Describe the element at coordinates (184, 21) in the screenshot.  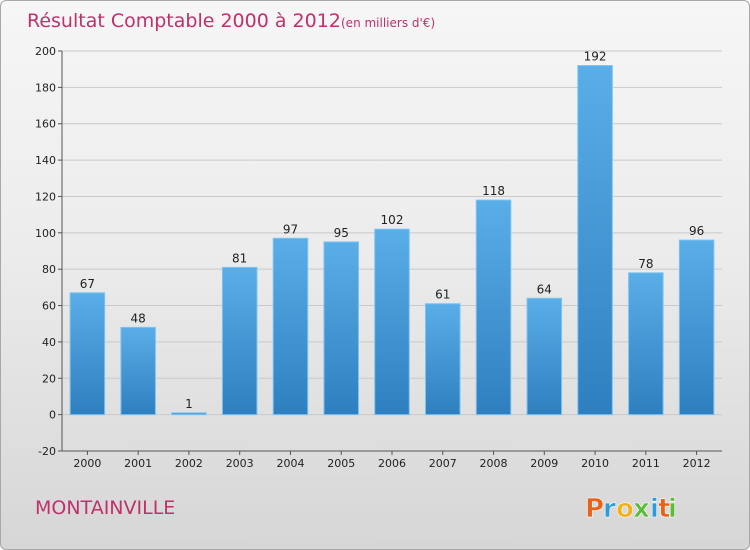
I see `chart-title: Résultat Comptable 2000 à 2012` at that location.